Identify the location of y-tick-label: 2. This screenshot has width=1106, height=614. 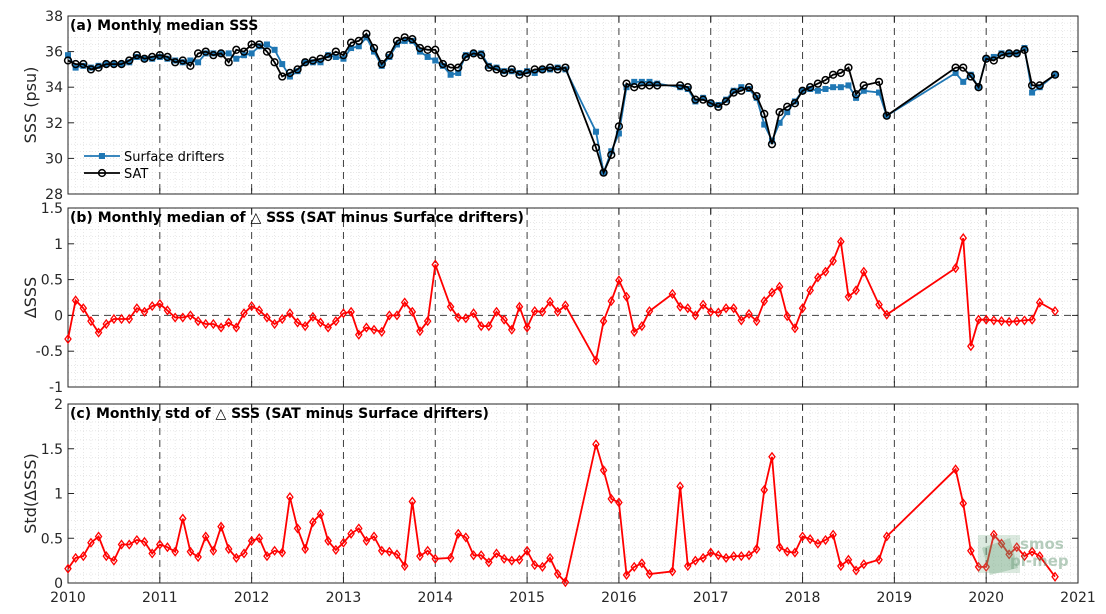
(58, 405).